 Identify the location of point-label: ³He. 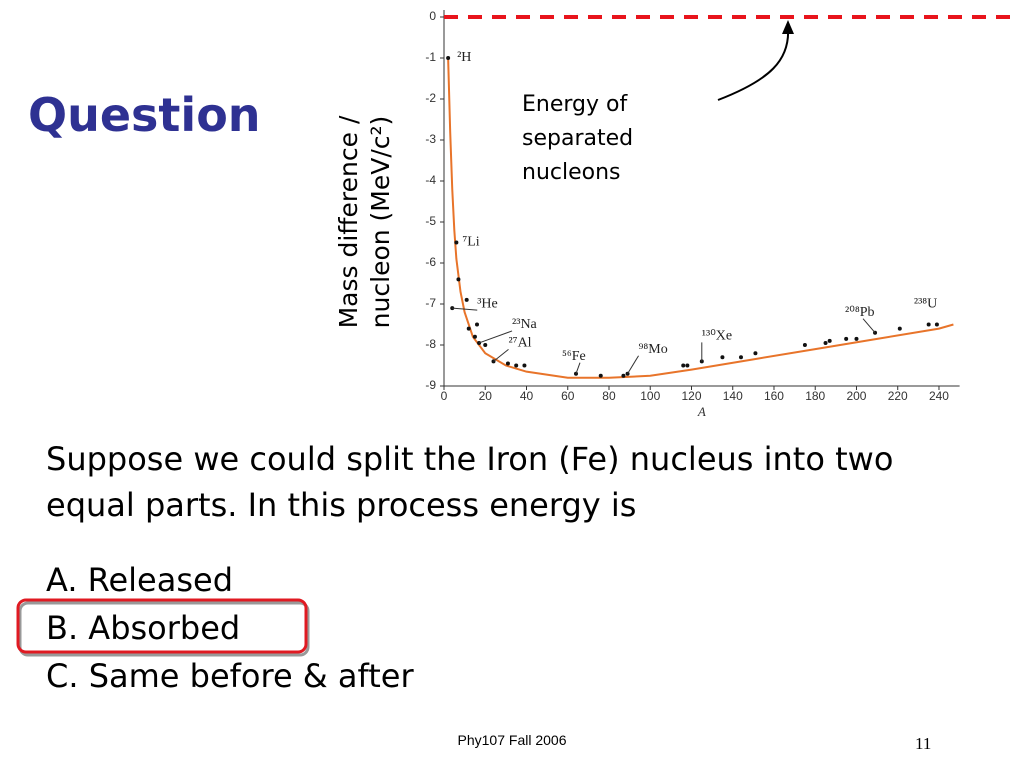
(487, 303).